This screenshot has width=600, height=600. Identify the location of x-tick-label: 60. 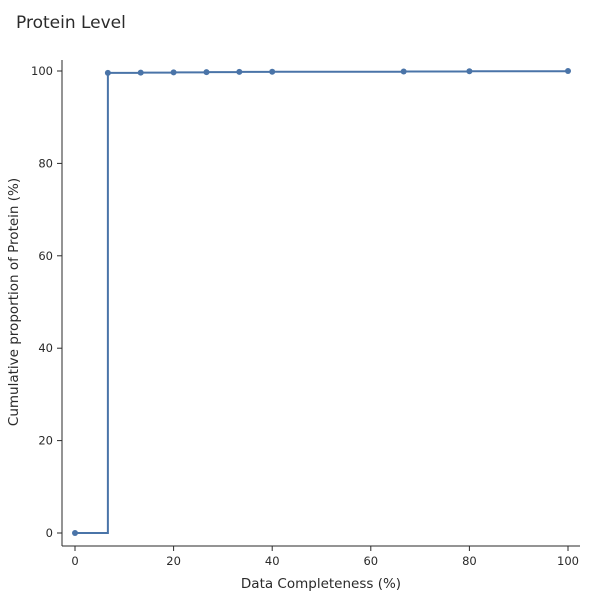
(370, 561).